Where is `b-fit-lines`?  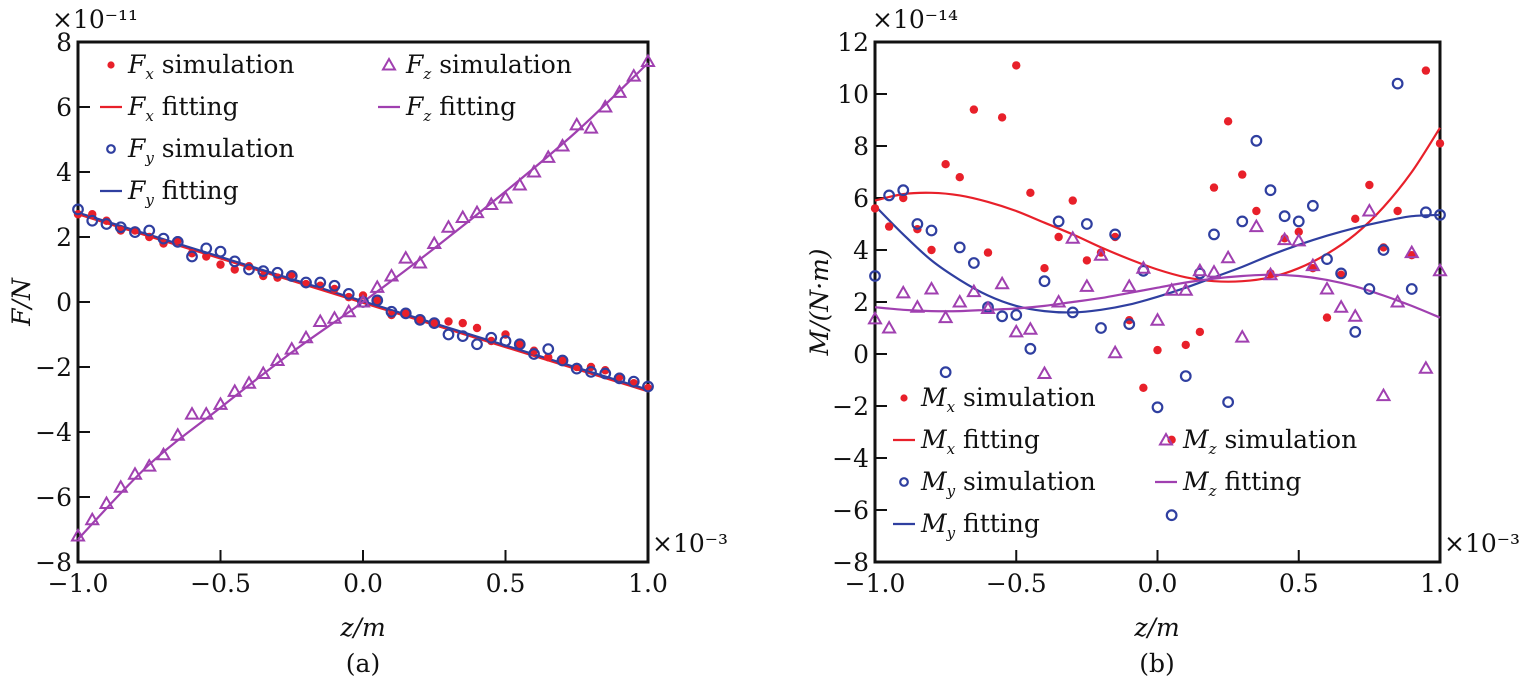 b-fit-lines is located at coordinates (1157, 223).